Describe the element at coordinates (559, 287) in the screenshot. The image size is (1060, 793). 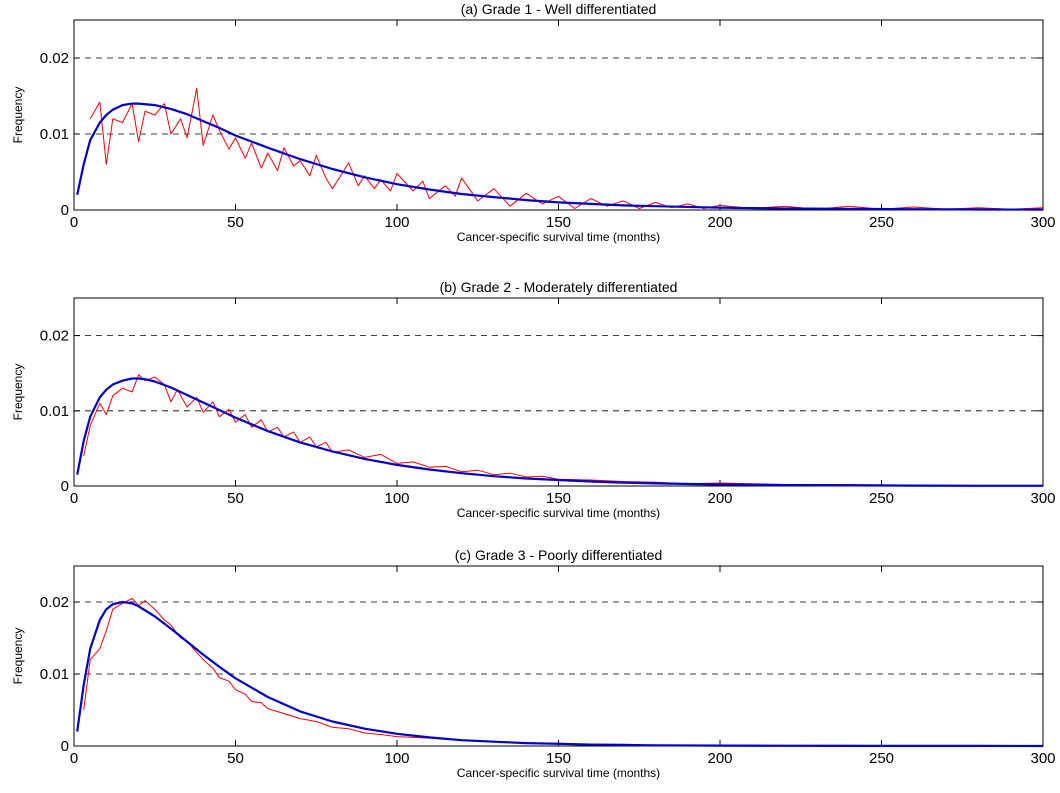
I see `chart-title: (b) Grade 2 - Moderately differentiated` at that location.